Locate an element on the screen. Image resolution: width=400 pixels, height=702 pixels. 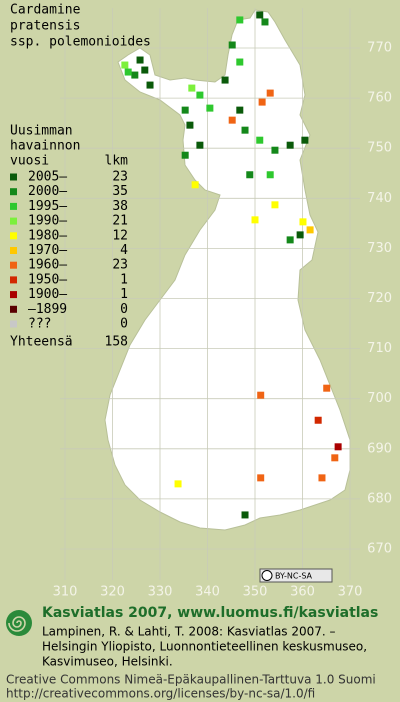
y-tick-label: 760 is located at coordinates (379, 98).